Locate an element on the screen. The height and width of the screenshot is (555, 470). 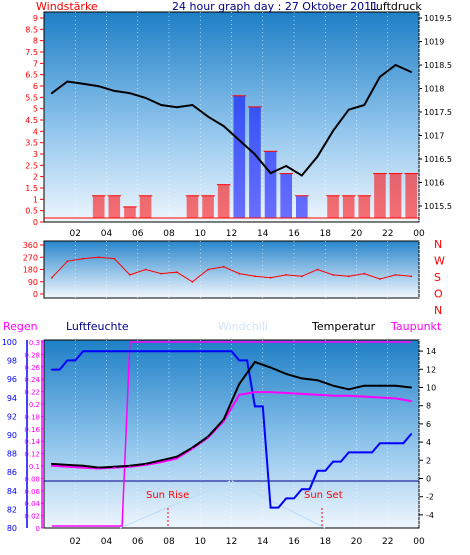
rain-tick-label: 0.28 is located at coordinates (32, 355).